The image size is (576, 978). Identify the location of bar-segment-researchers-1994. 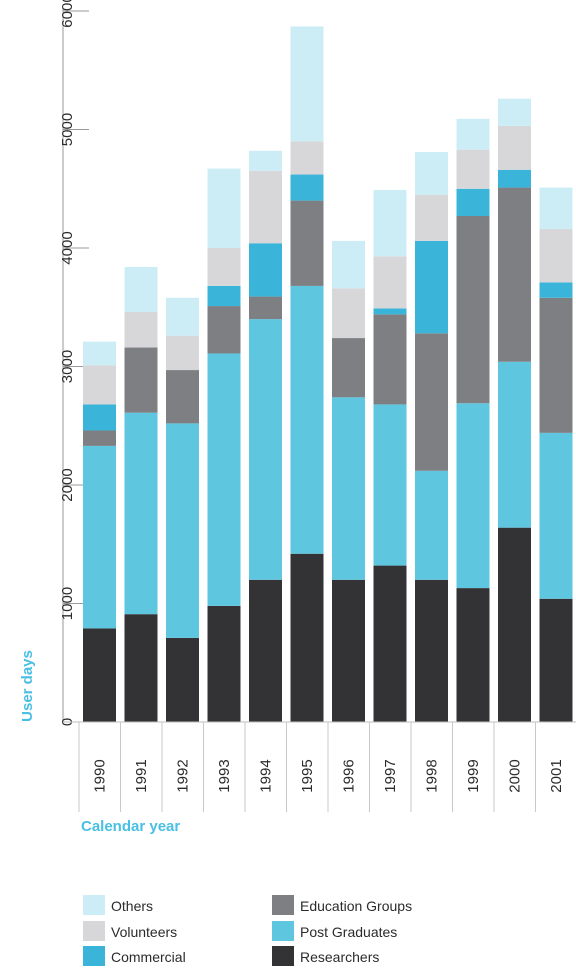
(265, 650).